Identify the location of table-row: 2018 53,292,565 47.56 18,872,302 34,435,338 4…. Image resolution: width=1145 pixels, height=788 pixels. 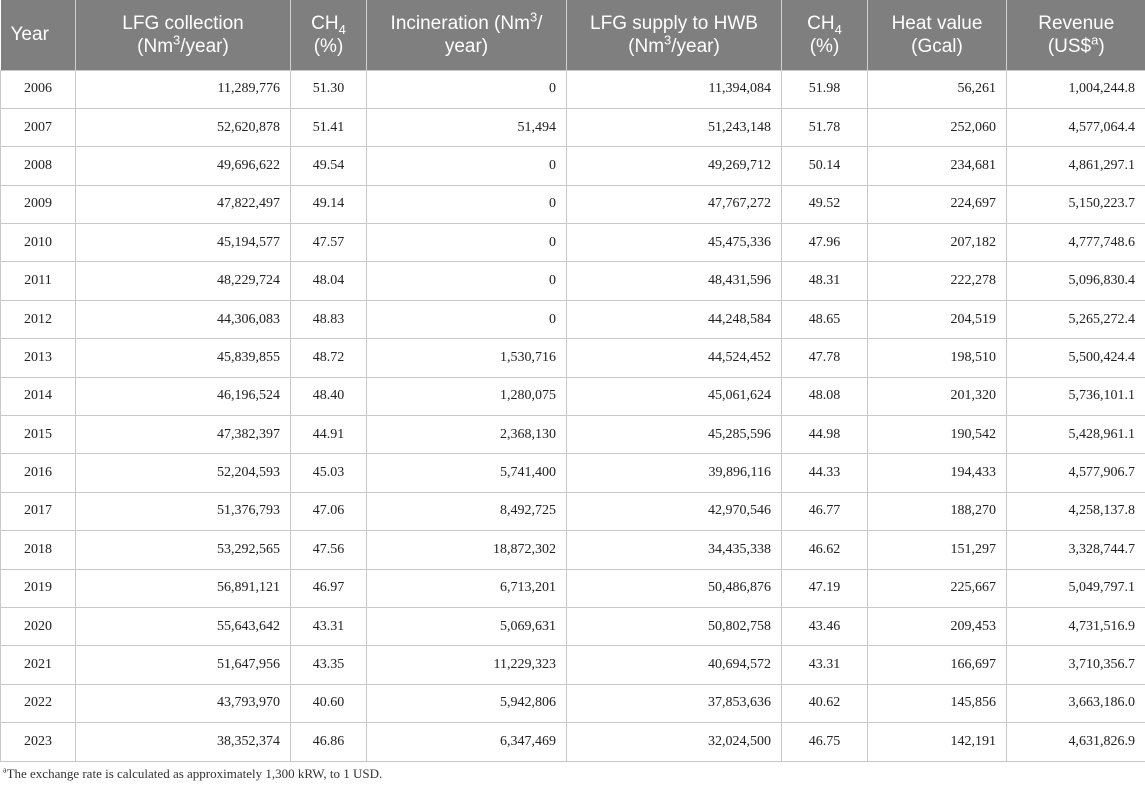
(572, 550).